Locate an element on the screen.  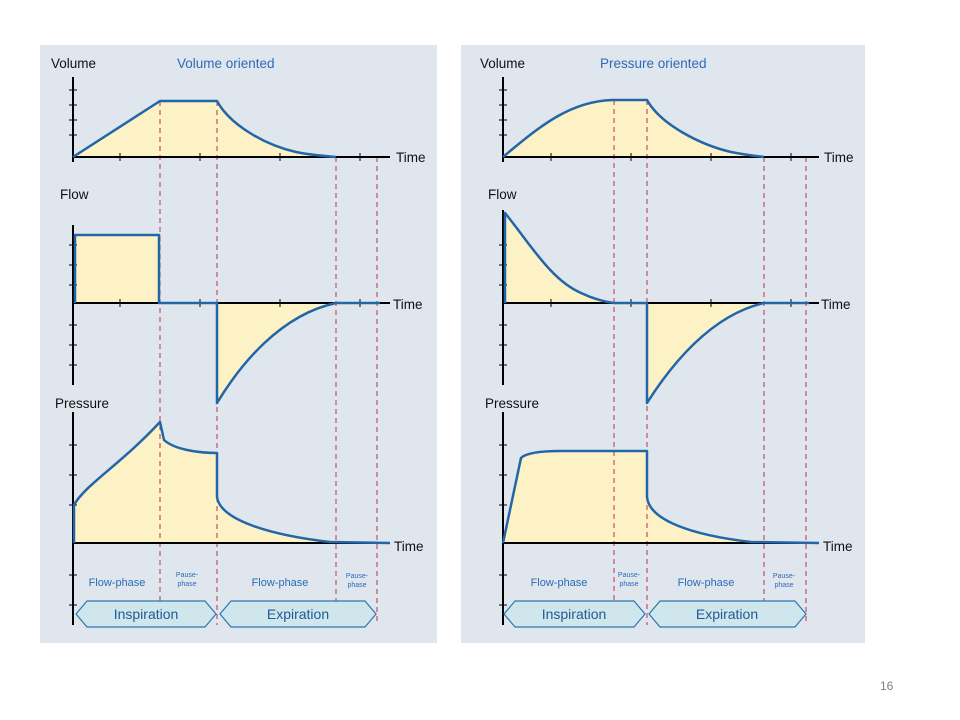
panel-title: Pressure oriented is located at coordinates (653, 63).